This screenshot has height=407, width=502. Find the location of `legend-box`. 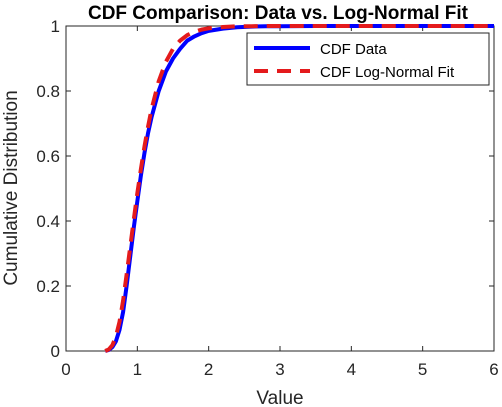

legend-box is located at coordinates (368, 59).